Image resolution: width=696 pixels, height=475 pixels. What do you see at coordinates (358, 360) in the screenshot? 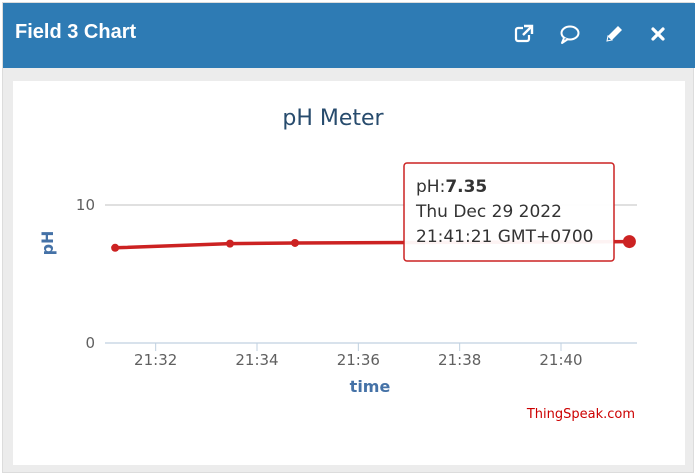
I see `x-tick-label: 21:36` at bounding box center [358, 360].